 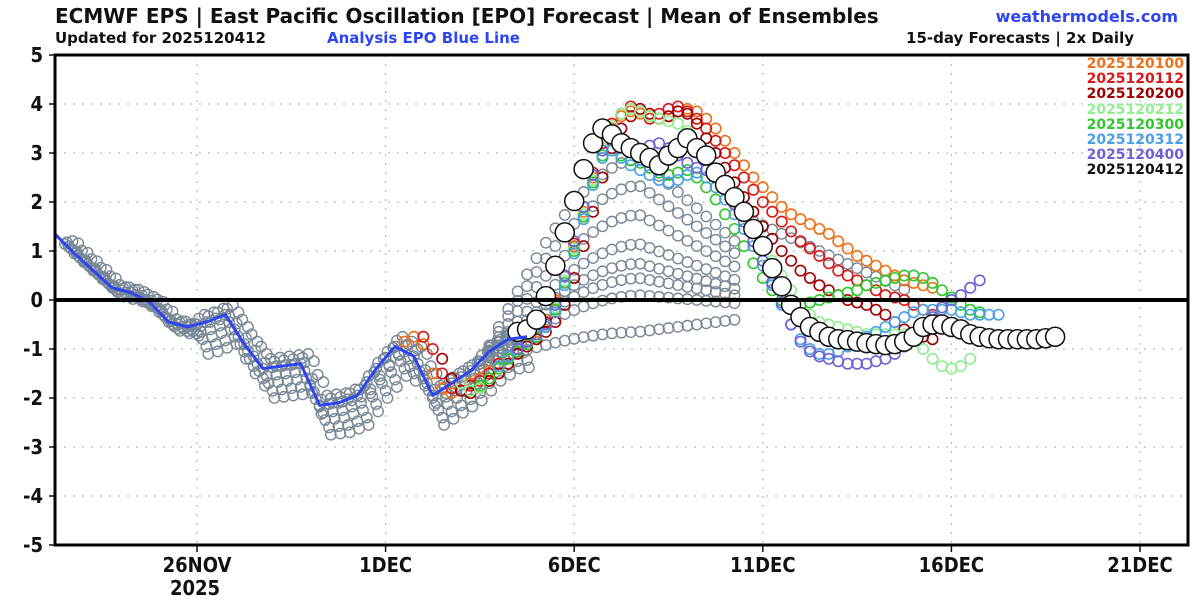 What do you see at coordinates (36, 202) in the screenshot?
I see `y-tick-label: 2` at bounding box center [36, 202].